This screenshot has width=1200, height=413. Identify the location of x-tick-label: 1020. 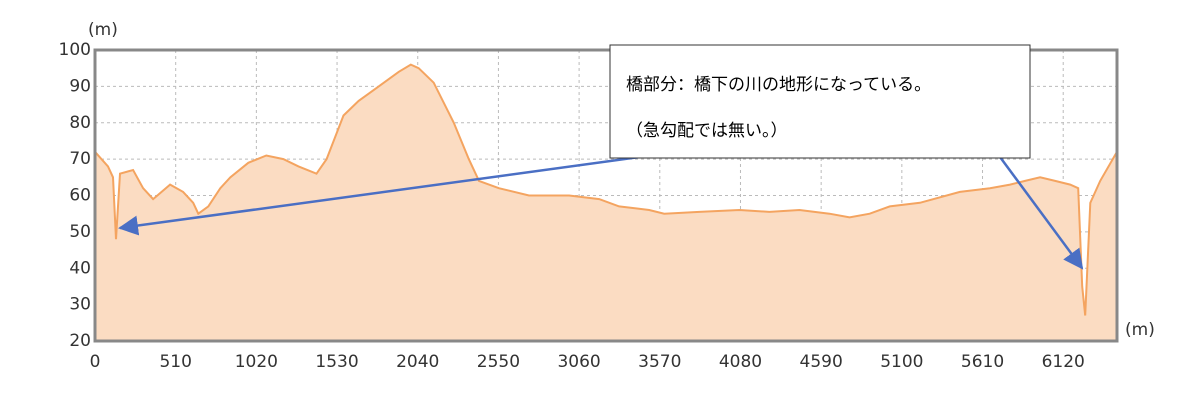
(256, 362).